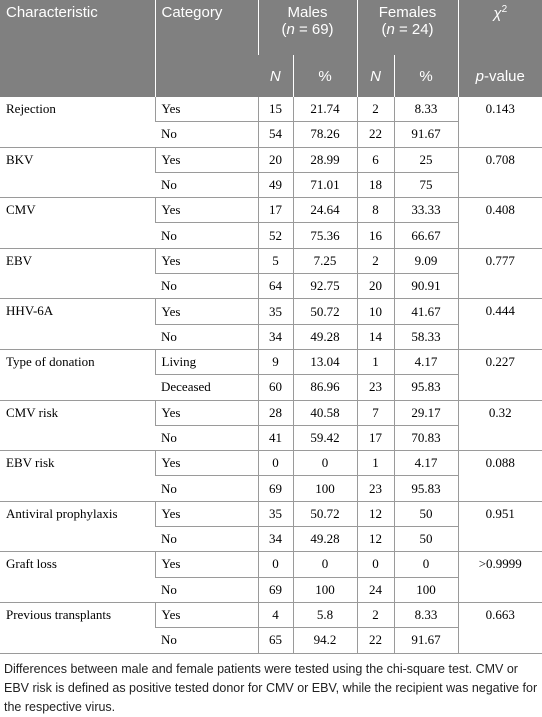  What do you see at coordinates (324, 134) in the screenshot?
I see `number-cell: 78.26` at bounding box center [324, 134].